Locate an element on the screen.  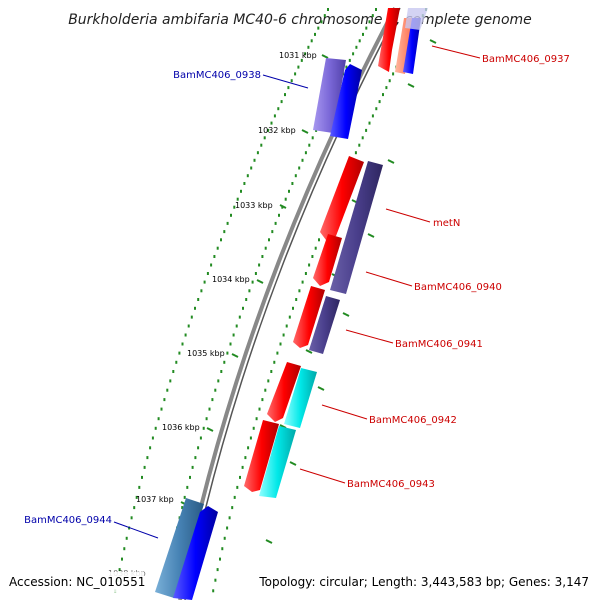
tick-label: 1035 kbp is located at coordinates (206, 353).